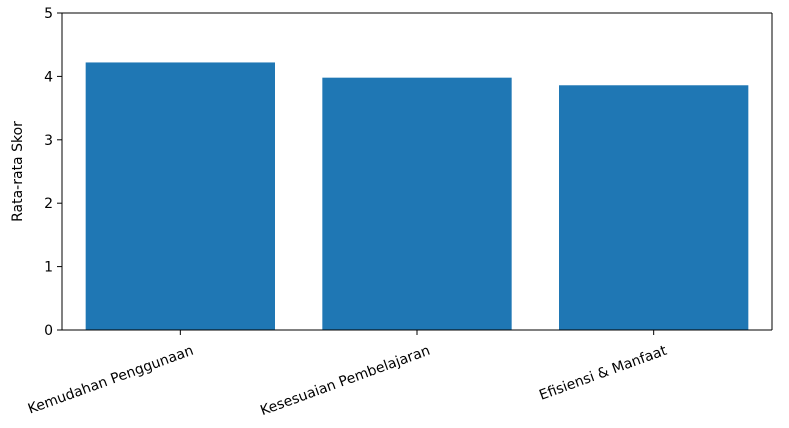 Image resolution: width=789 pixels, height=428 pixels. What do you see at coordinates (111, 380) in the screenshot?
I see `x-tick-label: Kemudahan Penggunaan` at bounding box center [111, 380].